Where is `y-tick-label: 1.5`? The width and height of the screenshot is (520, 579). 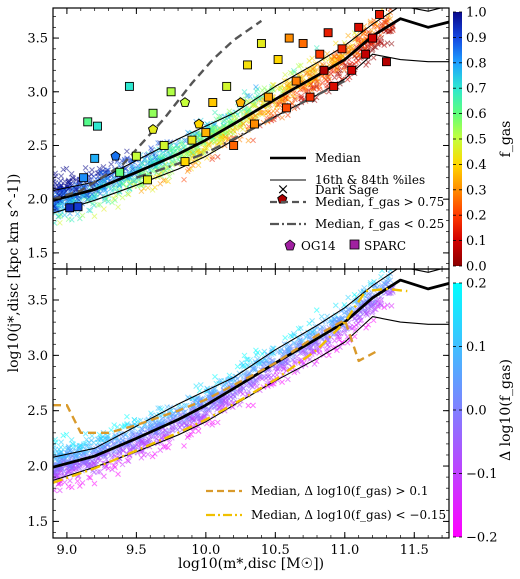 y-tick-label: 1.5 is located at coordinates (37, 522).